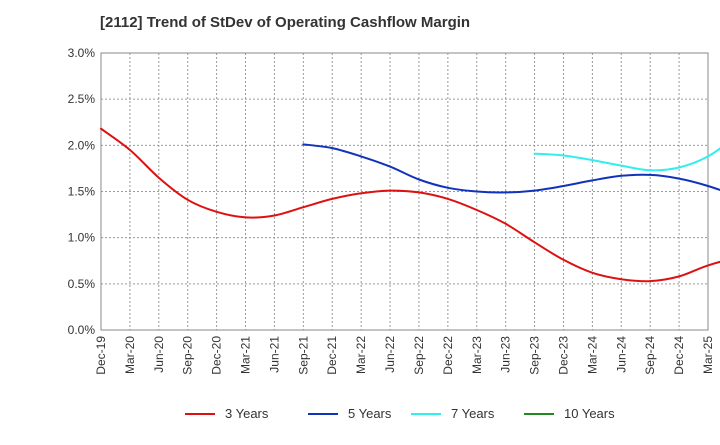  I want to click on x-tick-label: Mar-23, so click(477, 355).